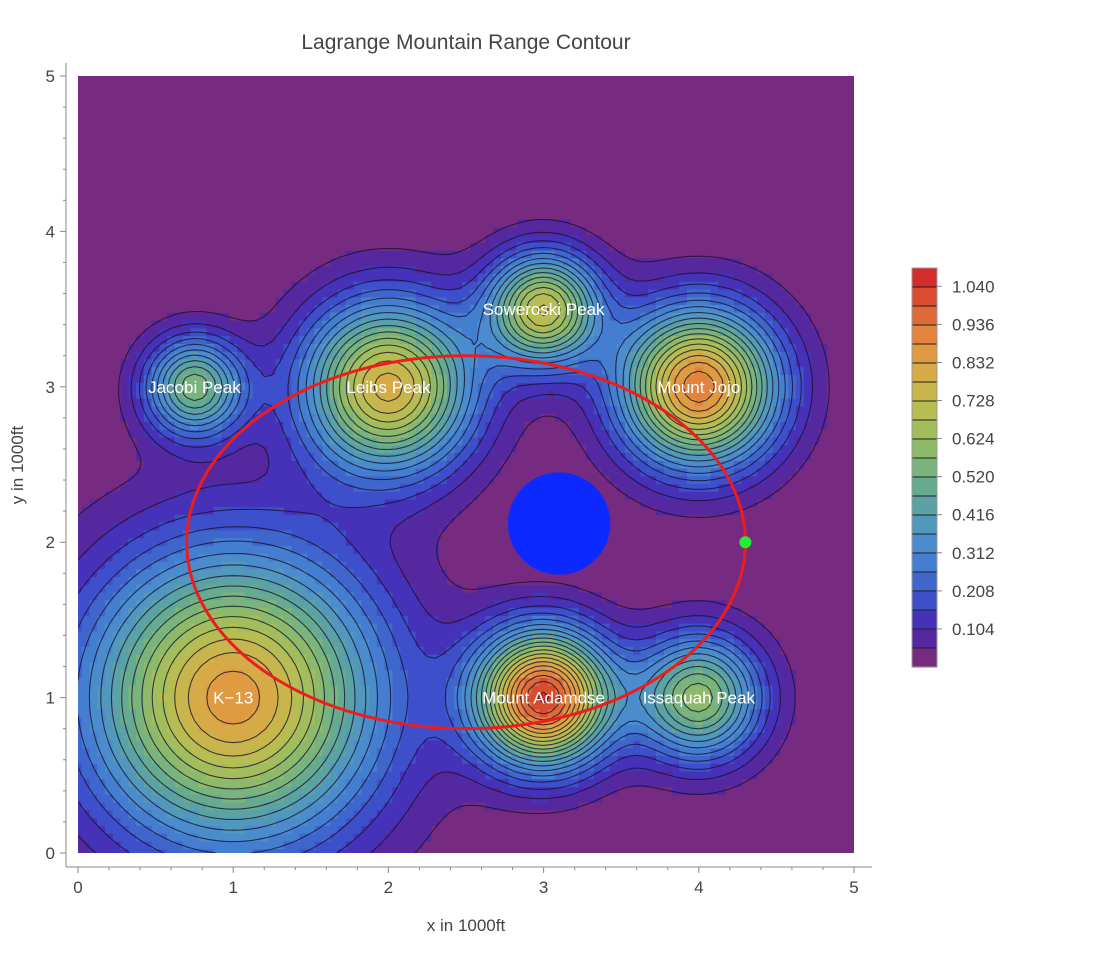  What do you see at coordinates (56, 465) in the screenshot?
I see `y-ticks: 0 1 2 3 4 5` at bounding box center [56, 465].